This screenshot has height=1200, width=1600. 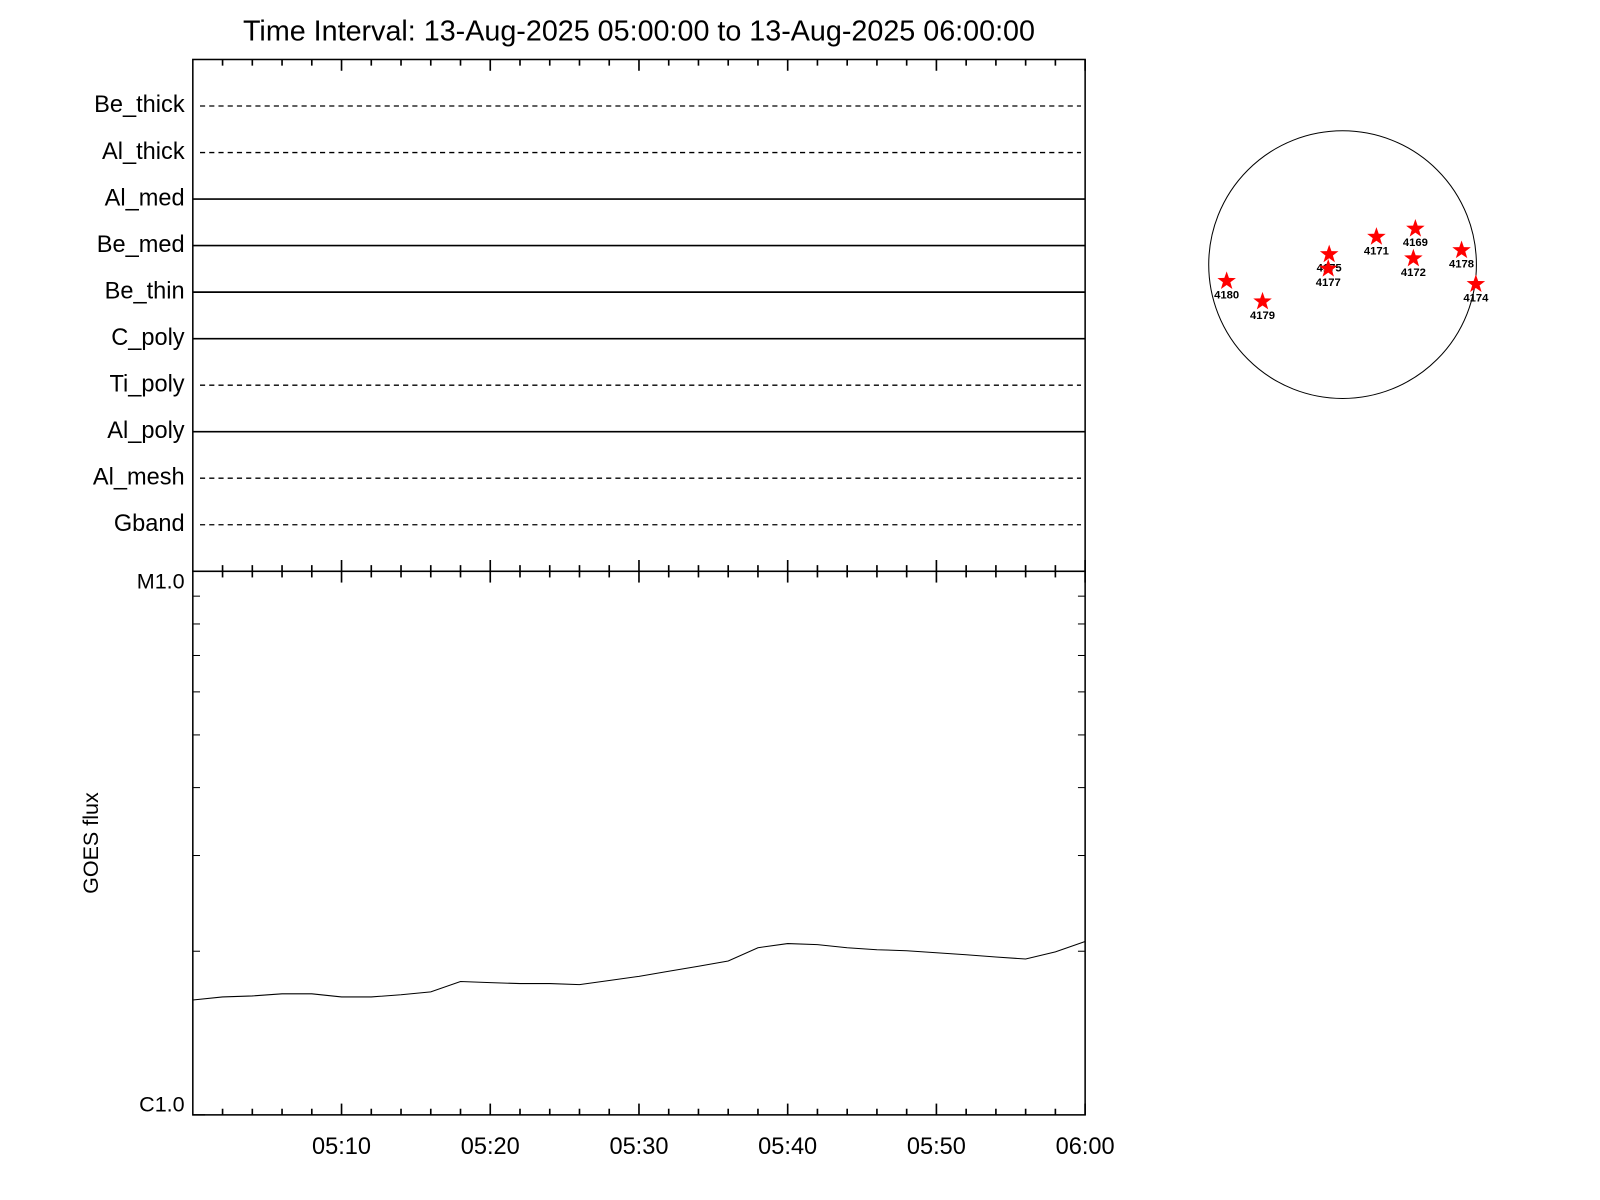 I want to click on region-label: 4174, so click(x=1476, y=299).